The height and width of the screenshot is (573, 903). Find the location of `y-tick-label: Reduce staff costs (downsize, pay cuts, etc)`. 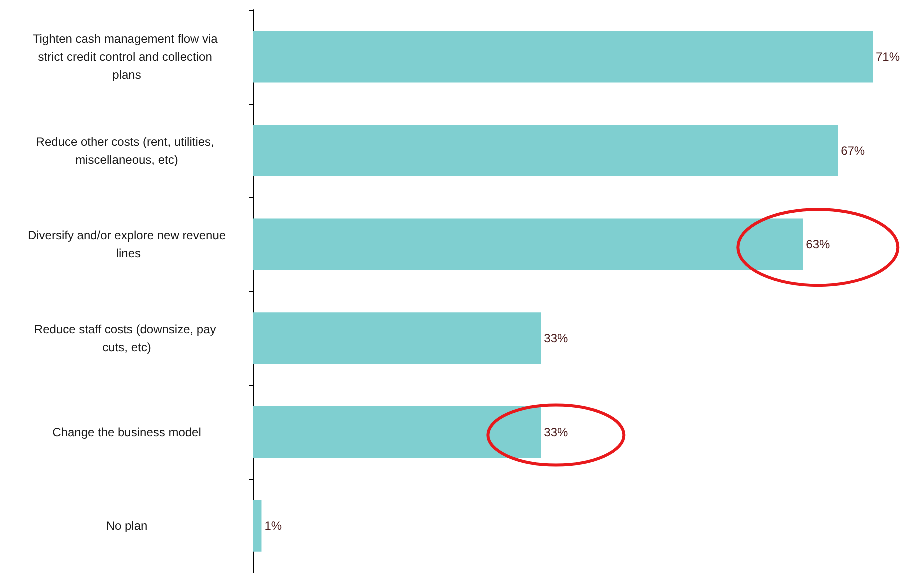

y-tick-label: Reduce staff costs (downsize, pay cuts, etc) is located at coordinates (127, 338).